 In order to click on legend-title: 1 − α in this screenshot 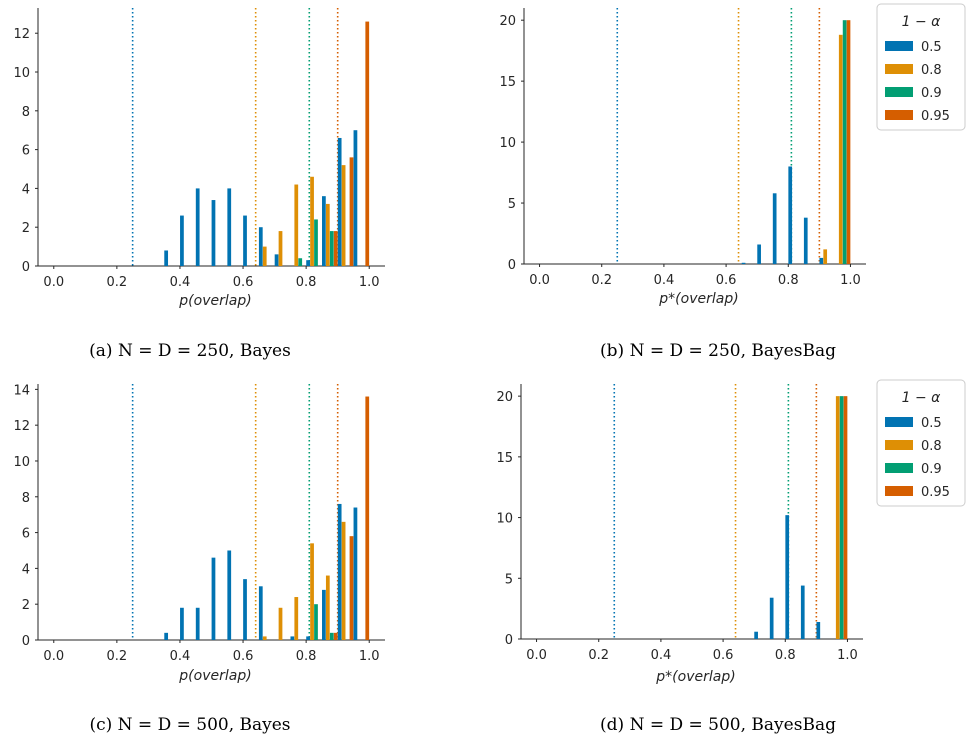, I will do `click(922, 398)`.